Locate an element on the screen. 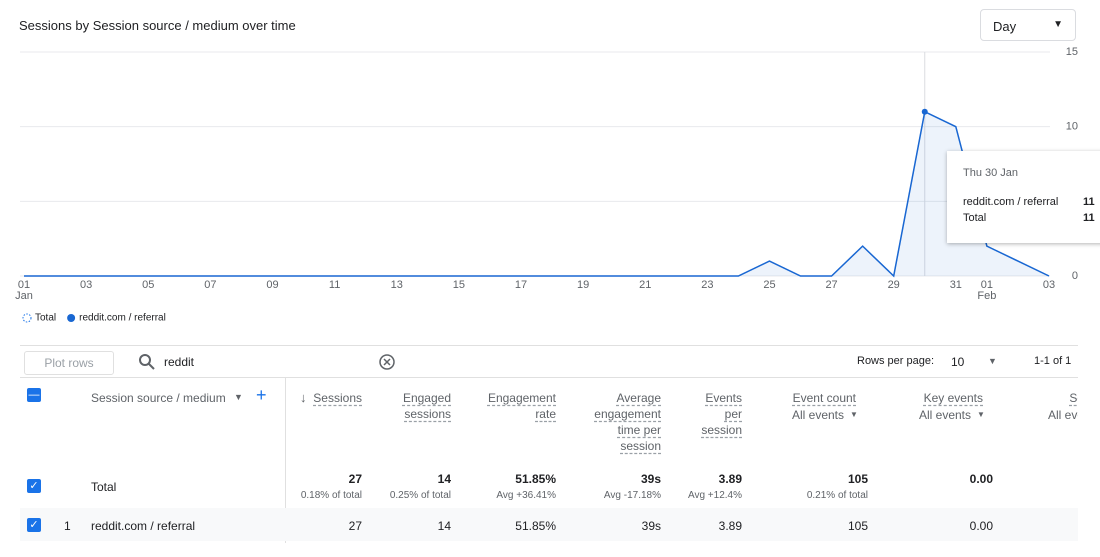 The height and width of the screenshot is (557, 1100). column-header: Events per session is located at coordinates (717, 414).